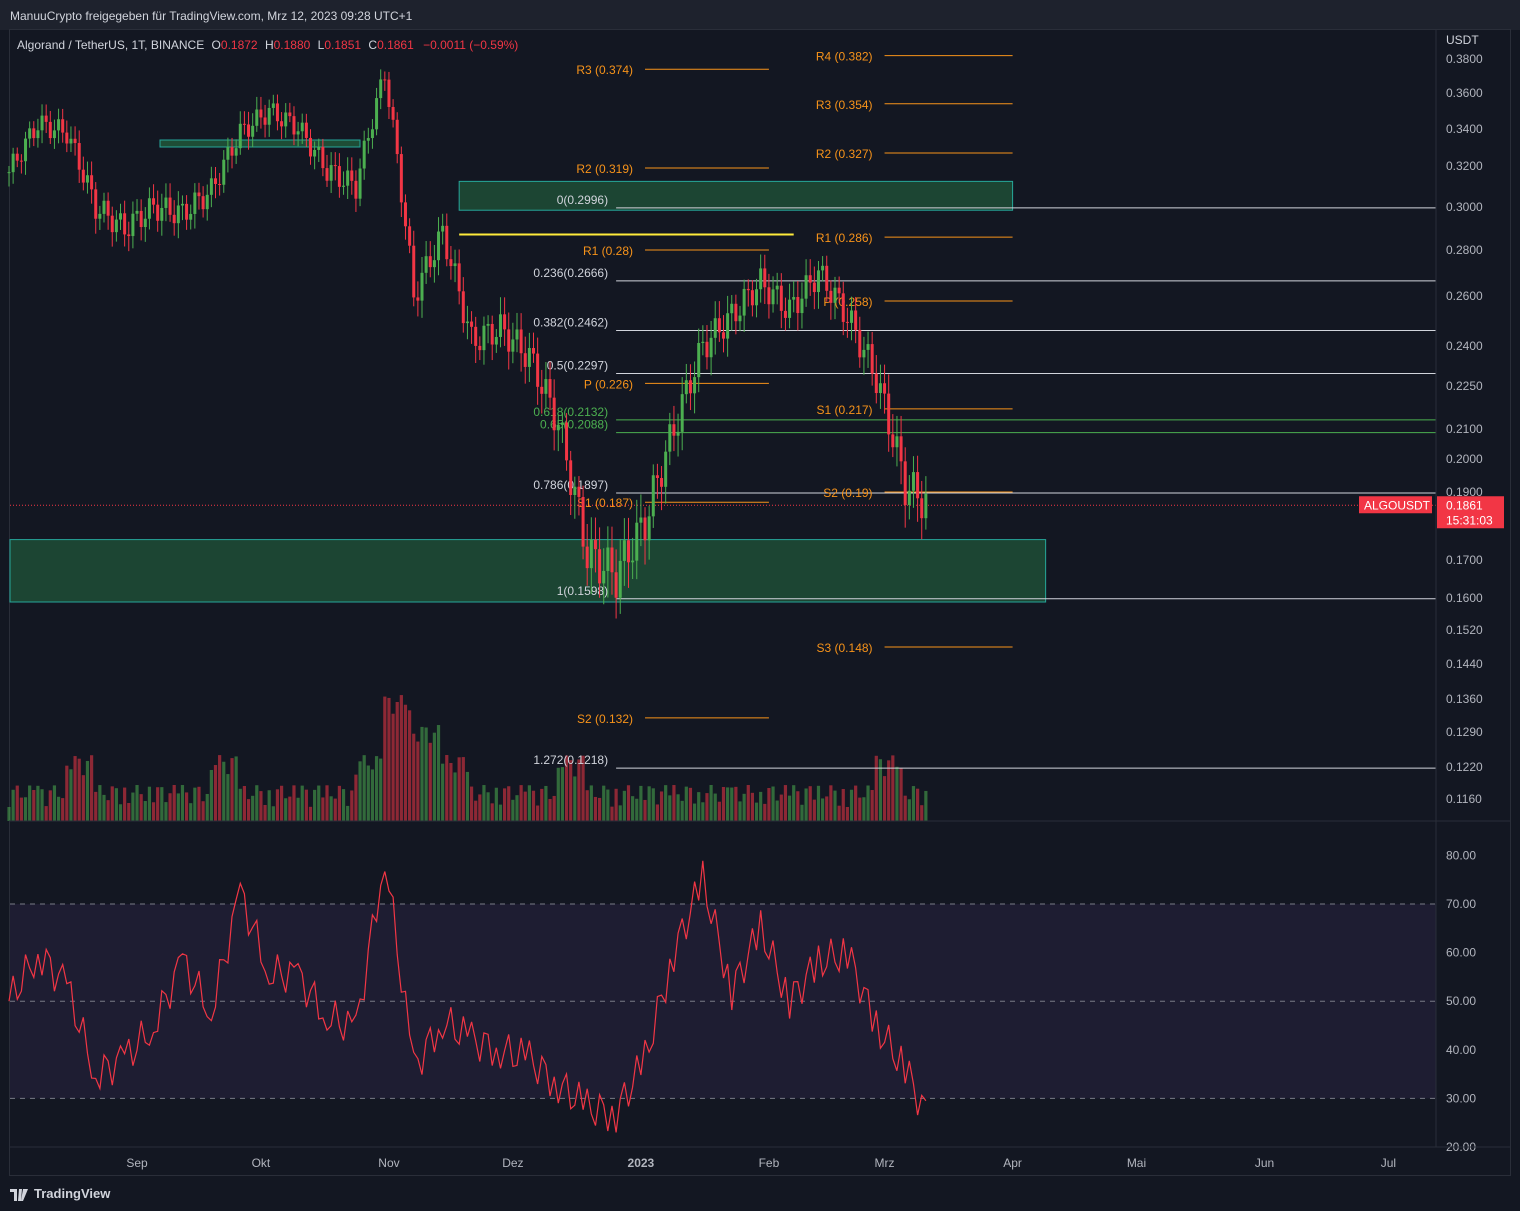 The image size is (1520, 1211). Describe the element at coordinates (292, 45) in the screenshot. I see `high-value: 0.1880` at that location.